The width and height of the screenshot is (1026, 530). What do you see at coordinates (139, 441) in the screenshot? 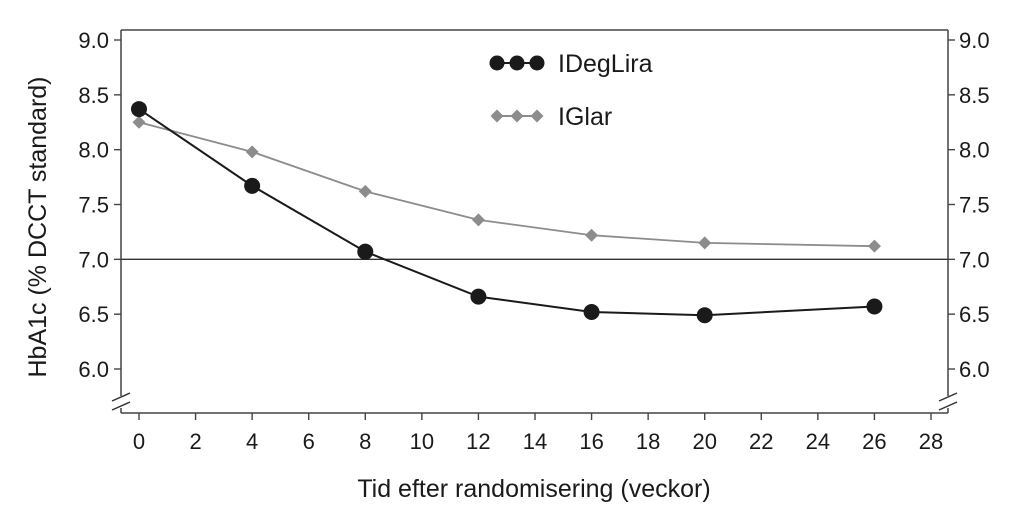
I see `x-tick-label: 0` at bounding box center [139, 441].